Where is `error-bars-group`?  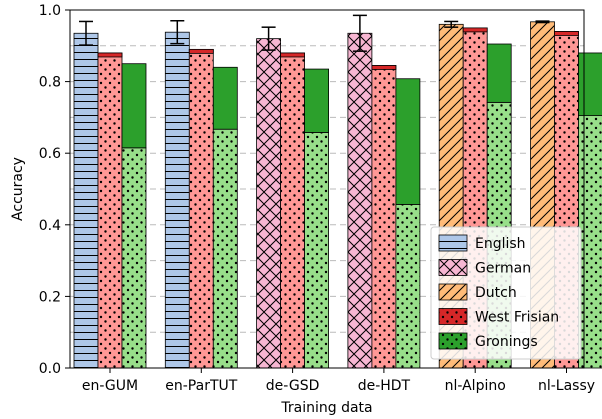
error-bars-group is located at coordinates (314, 33).